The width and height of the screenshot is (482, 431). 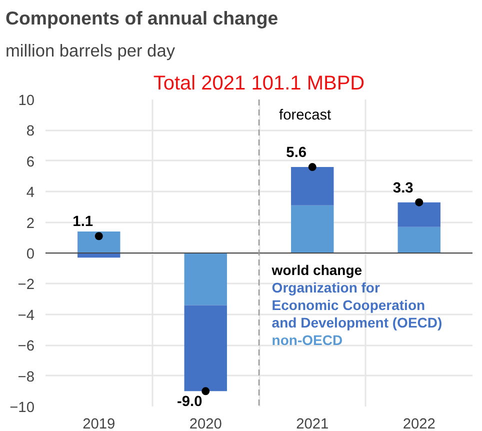 I want to click on text: Total 2021 101.1 MBPD, so click(x=259, y=83).